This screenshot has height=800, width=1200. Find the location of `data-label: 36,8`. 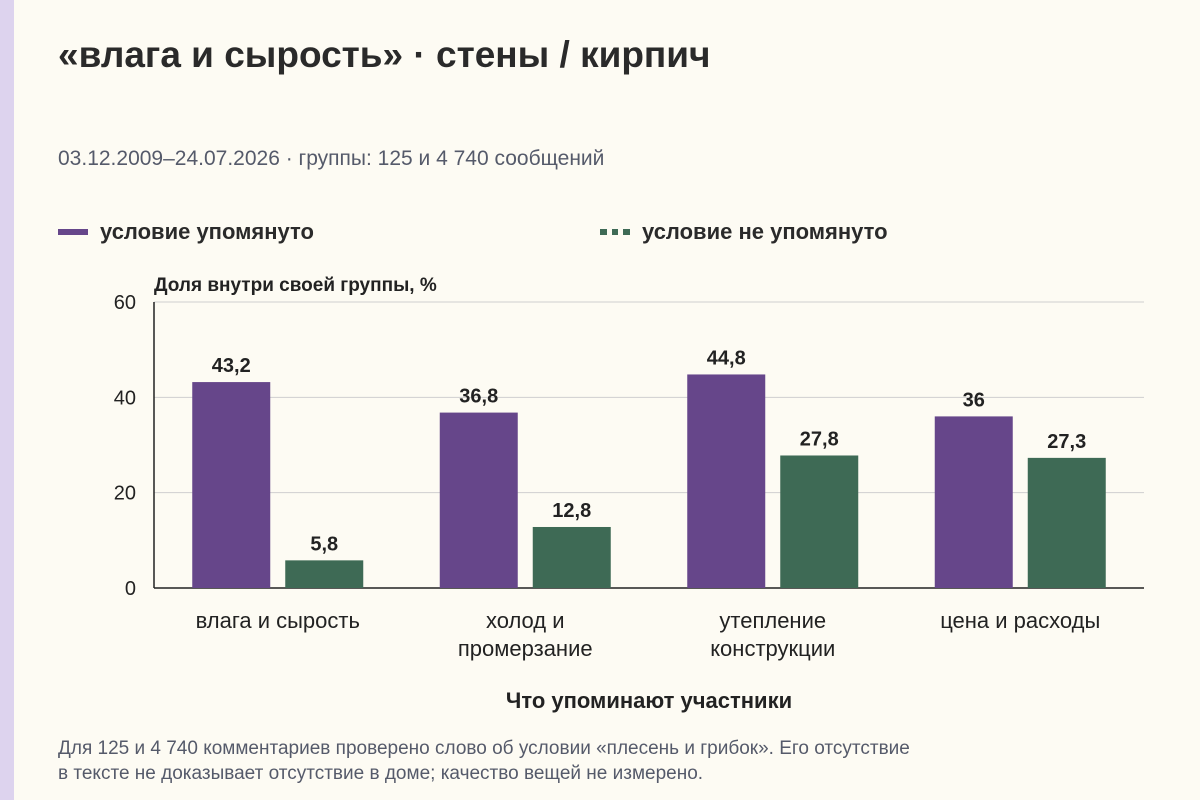

data-label: 36,8 is located at coordinates (478, 397).